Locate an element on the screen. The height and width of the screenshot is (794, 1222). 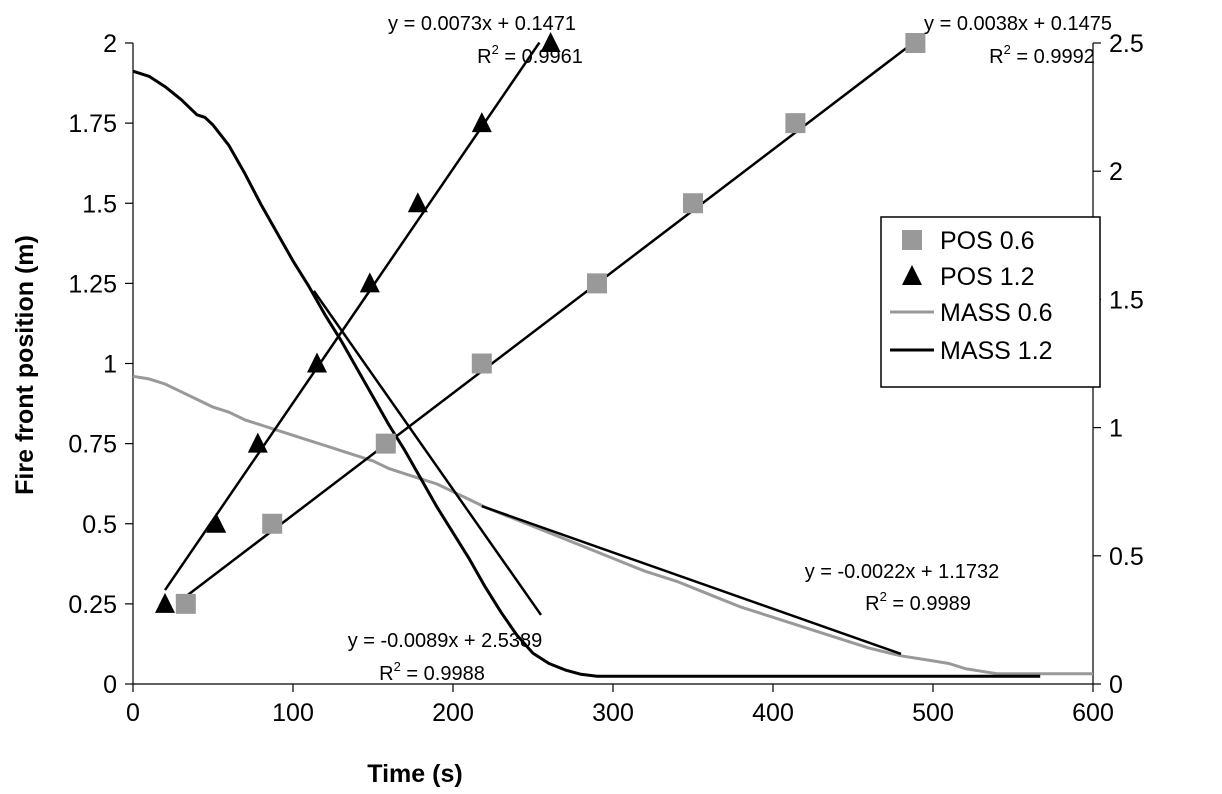
y-tick-label: 1.75 is located at coordinates (92, 124).